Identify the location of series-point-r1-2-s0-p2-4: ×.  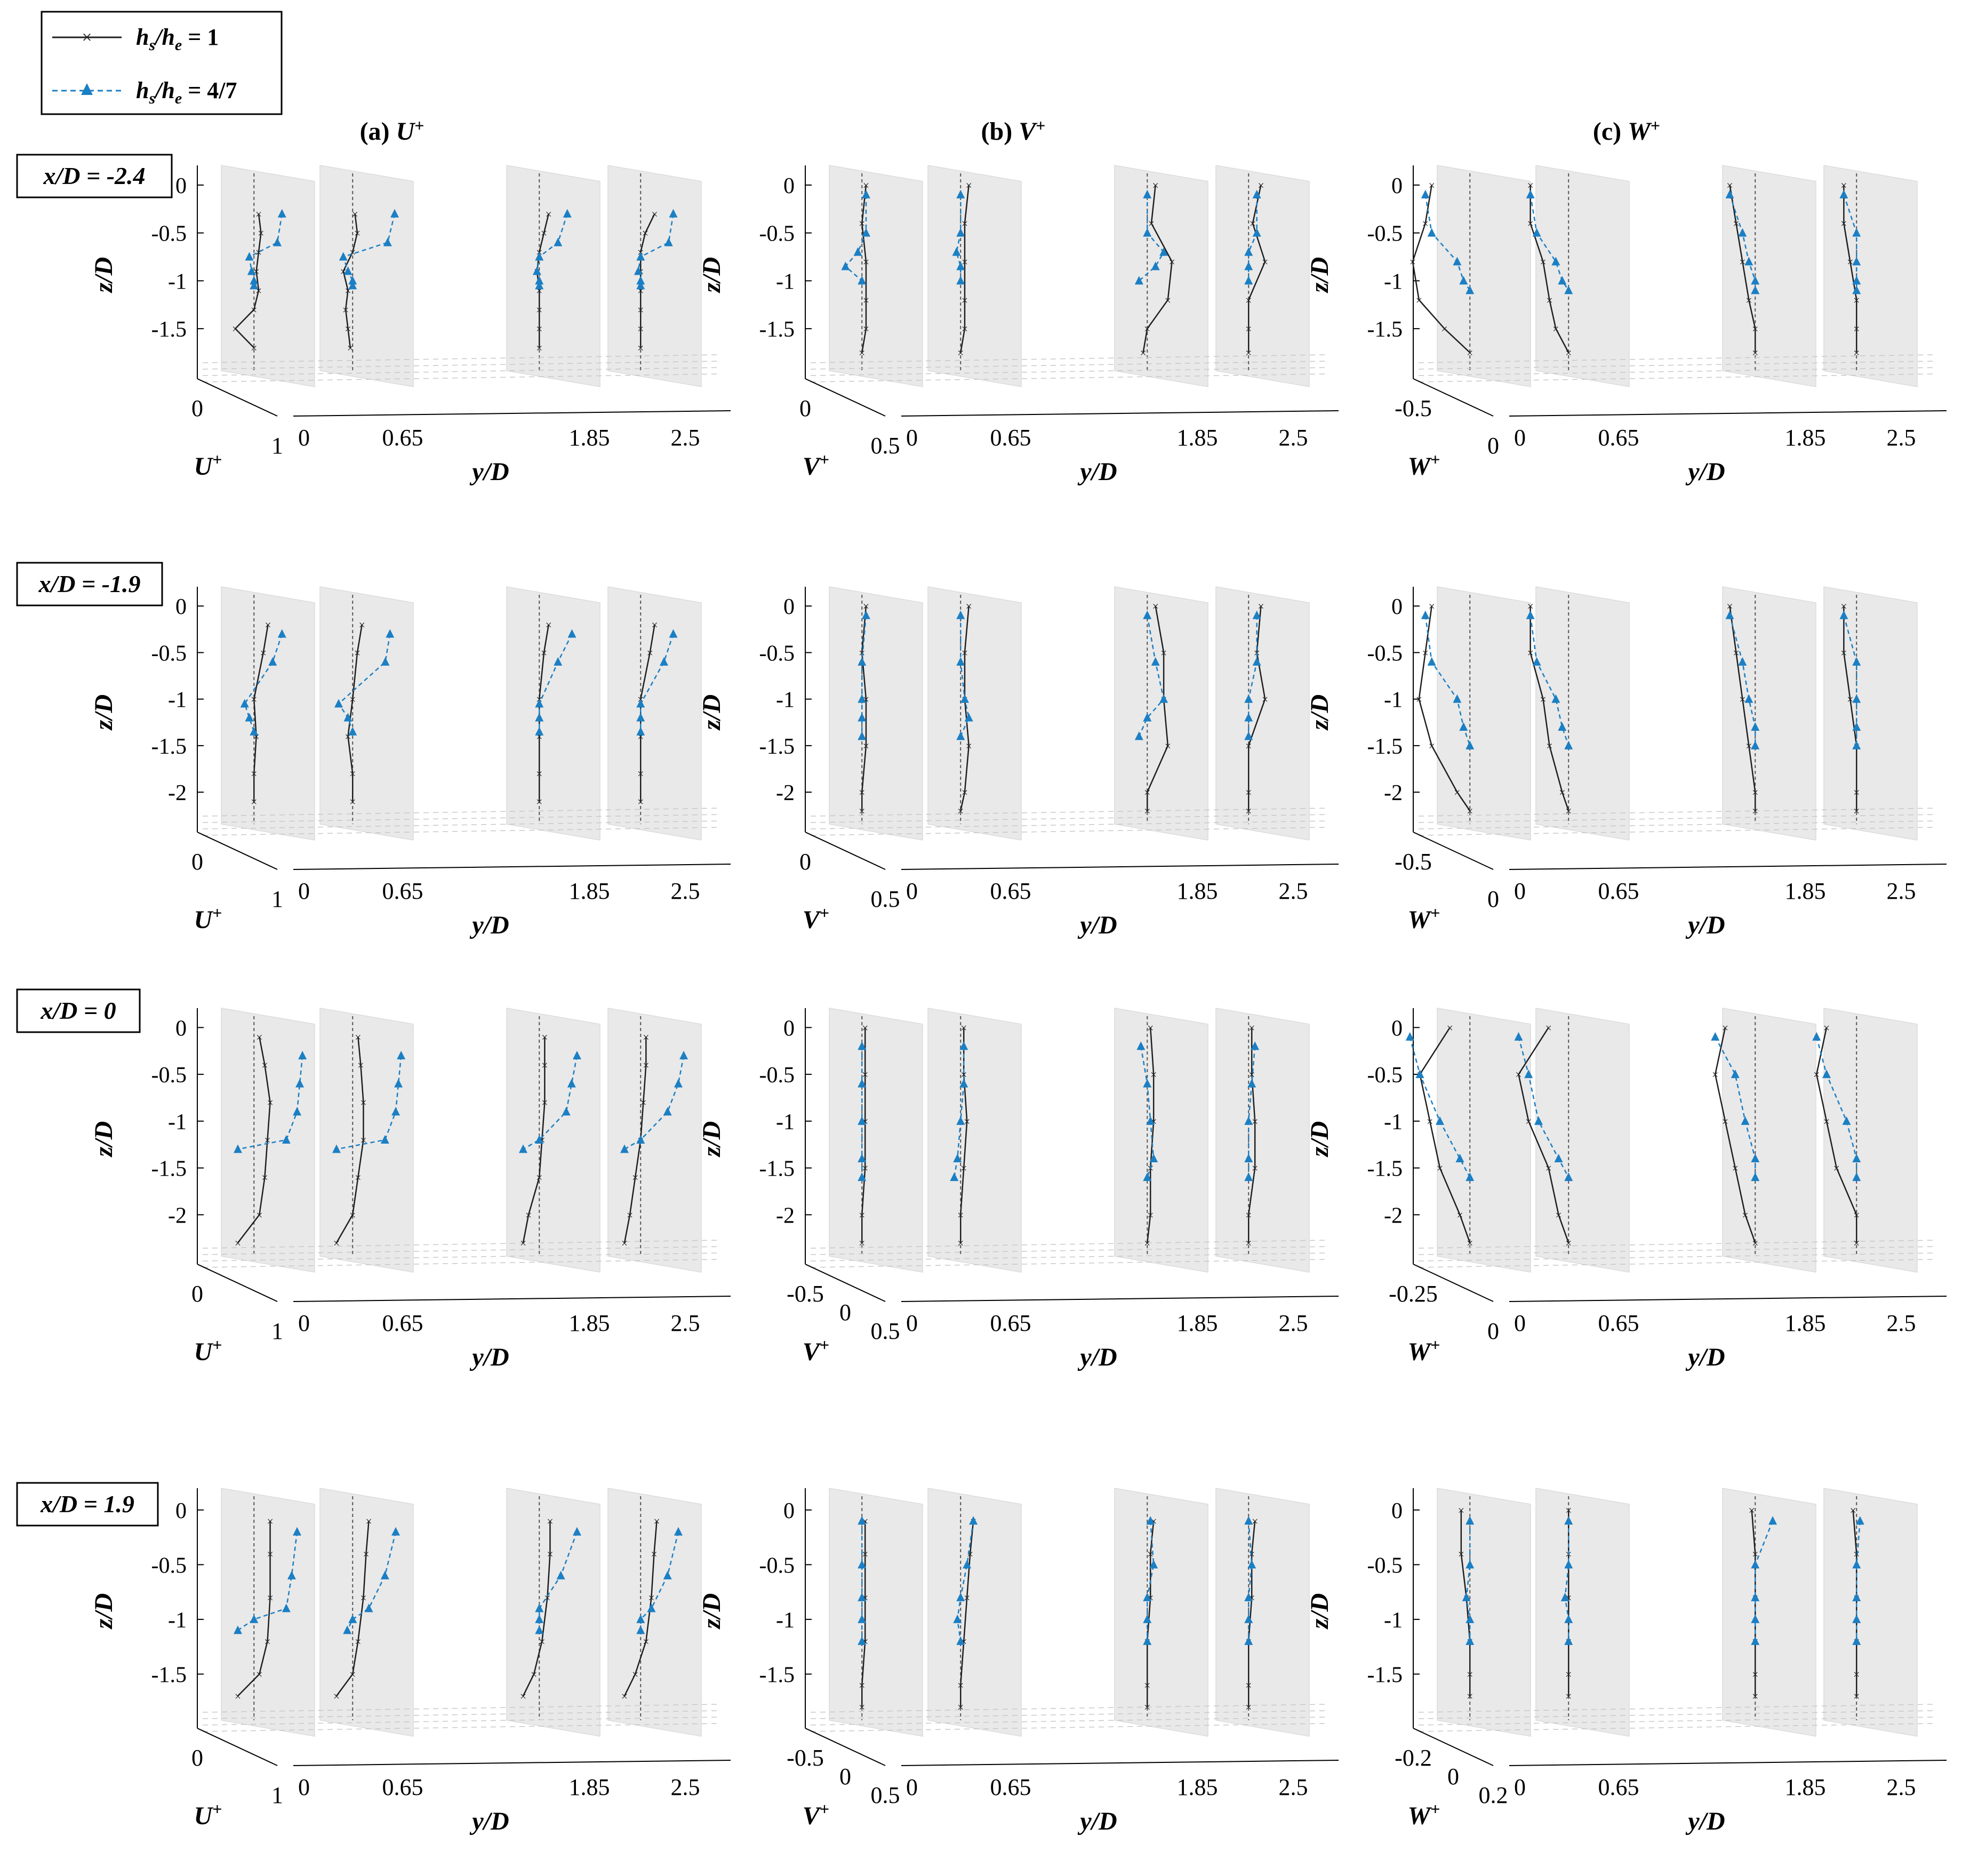
(1755, 792).